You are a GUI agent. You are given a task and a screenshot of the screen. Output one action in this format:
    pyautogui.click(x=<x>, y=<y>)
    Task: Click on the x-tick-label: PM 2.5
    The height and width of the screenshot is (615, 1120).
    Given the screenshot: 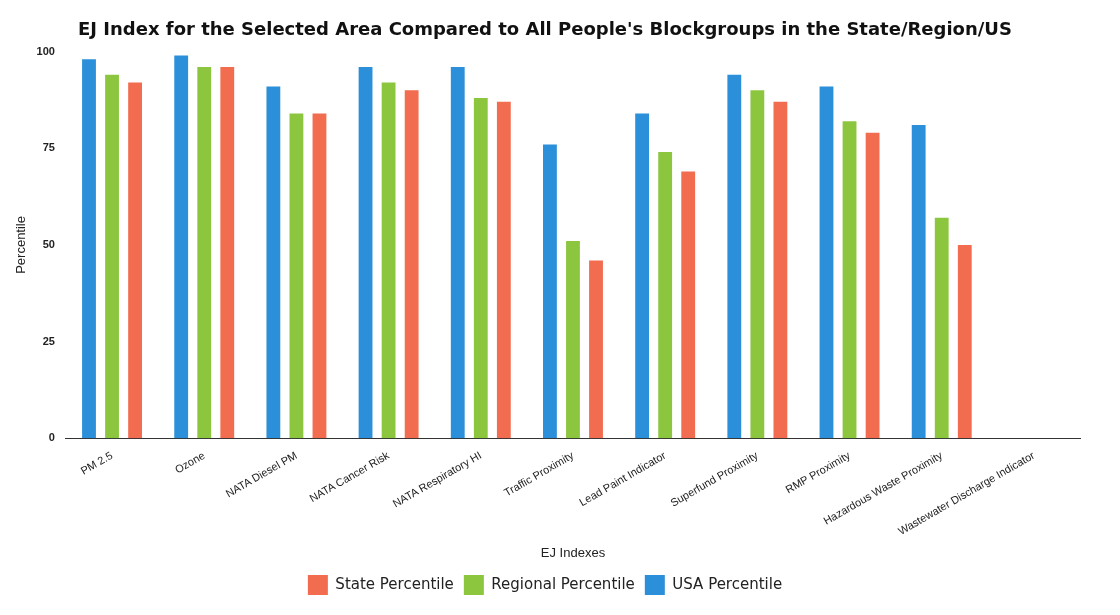 What is the action you would take?
    pyautogui.click(x=96, y=462)
    